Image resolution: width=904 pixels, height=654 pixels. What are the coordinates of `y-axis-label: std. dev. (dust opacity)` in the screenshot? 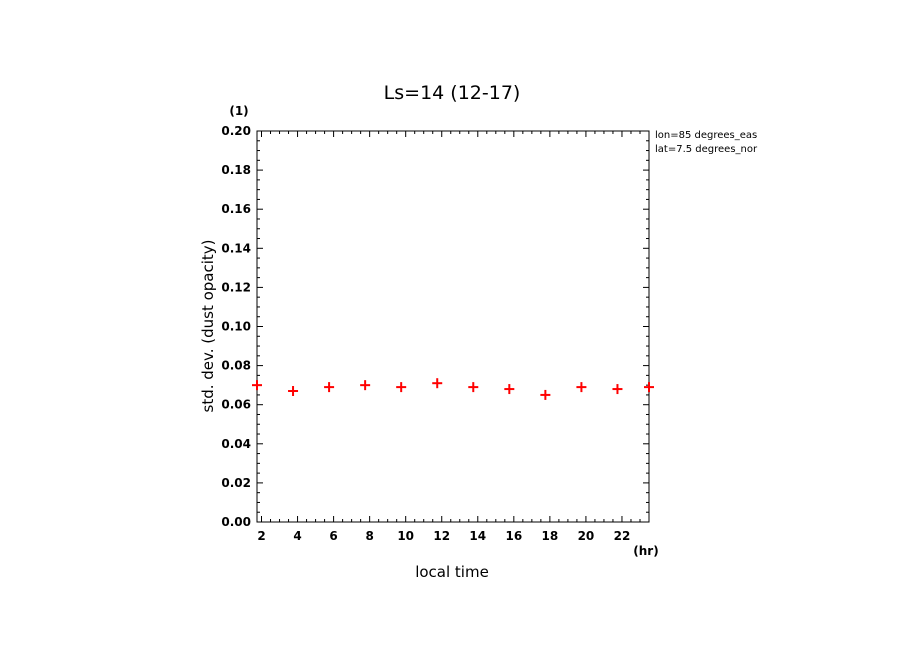 It's located at (208, 325).